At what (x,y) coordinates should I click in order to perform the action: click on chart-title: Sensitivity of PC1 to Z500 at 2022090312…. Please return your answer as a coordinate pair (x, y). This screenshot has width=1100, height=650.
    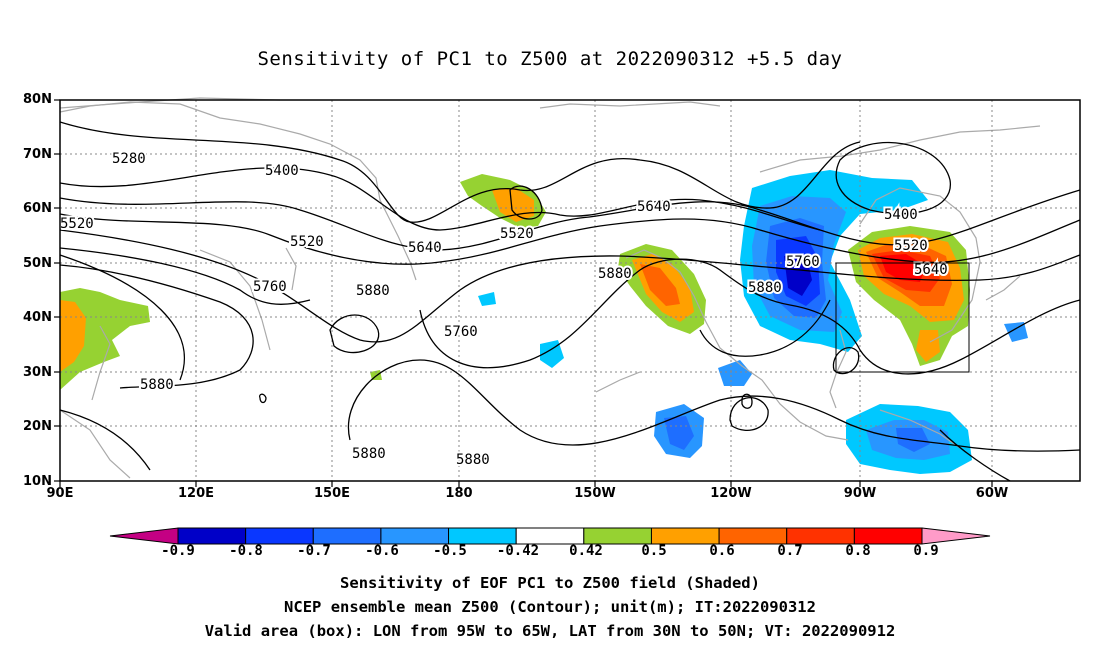
    Looking at the image, I should click on (550, 59).